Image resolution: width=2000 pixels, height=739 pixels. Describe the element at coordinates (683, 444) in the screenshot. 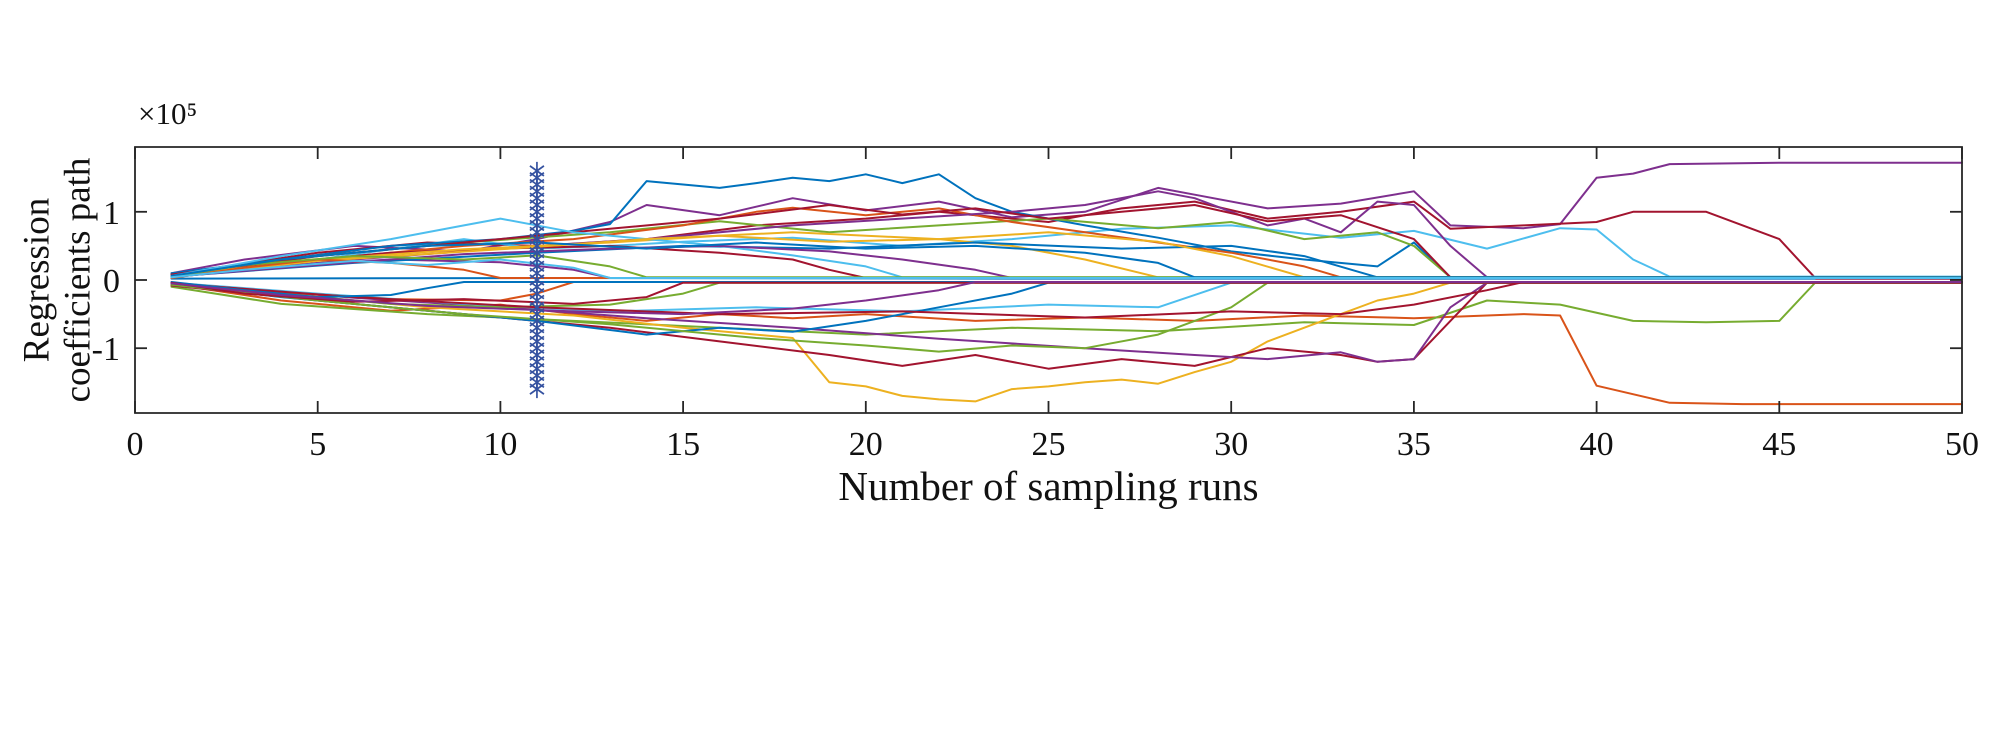

I see `x-tick-label: 15` at that location.